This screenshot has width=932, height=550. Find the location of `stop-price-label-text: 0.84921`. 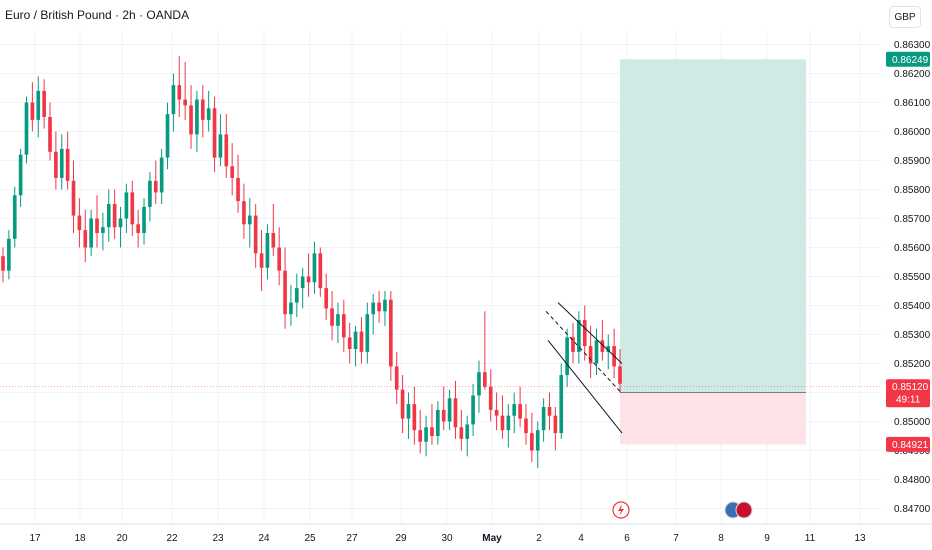

stop-price-label-text: 0.84921 is located at coordinates (910, 445).